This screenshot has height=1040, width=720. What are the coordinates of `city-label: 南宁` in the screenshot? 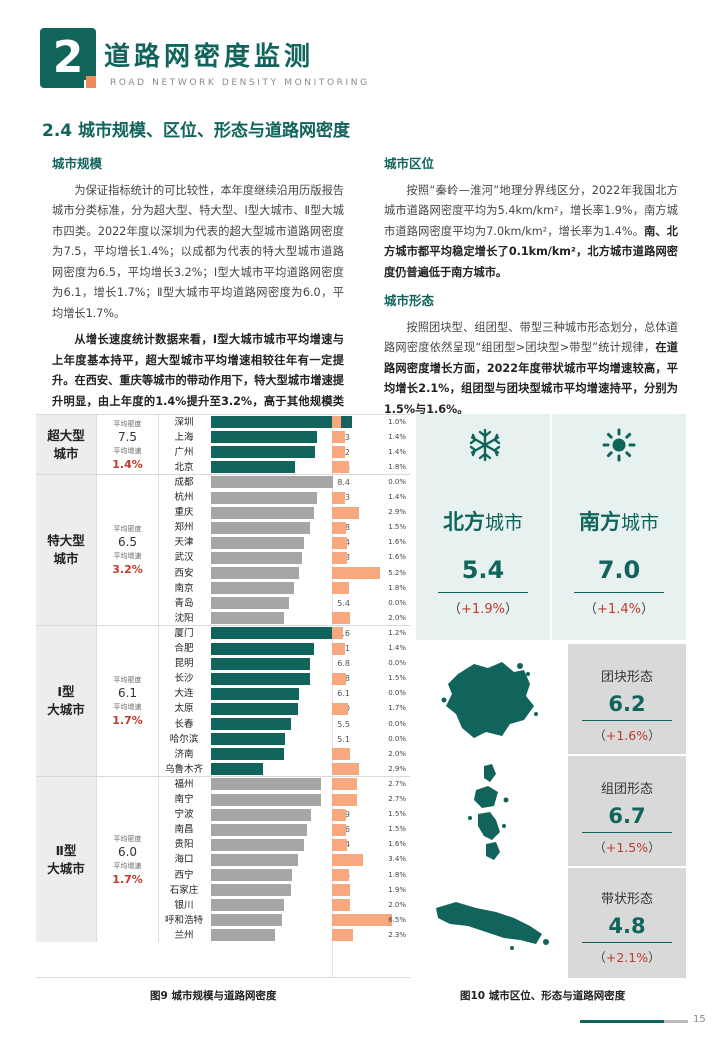 It's located at (184, 799).